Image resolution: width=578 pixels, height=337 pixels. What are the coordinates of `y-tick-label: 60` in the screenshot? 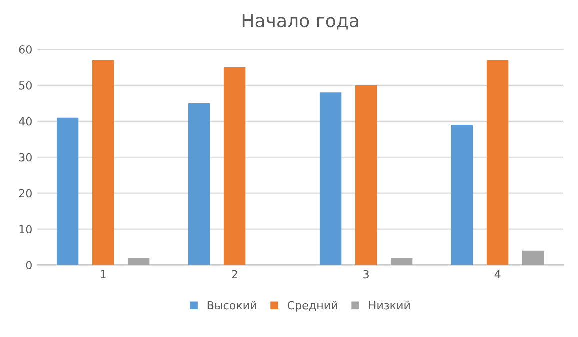 It's located at (25, 50).